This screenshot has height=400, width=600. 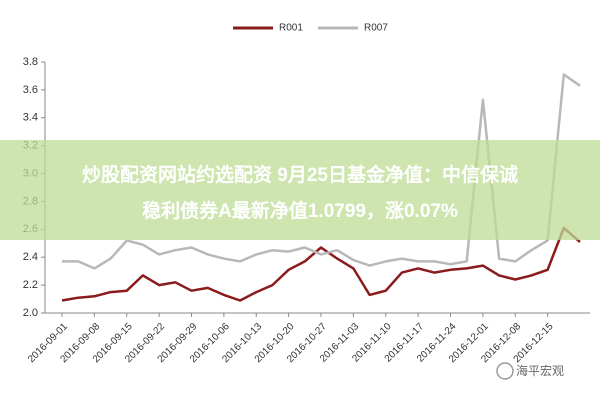 What do you see at coordinates (376, 28) in the screenshot?
I see `legend-label: R007` at bounding box center [376, 28].